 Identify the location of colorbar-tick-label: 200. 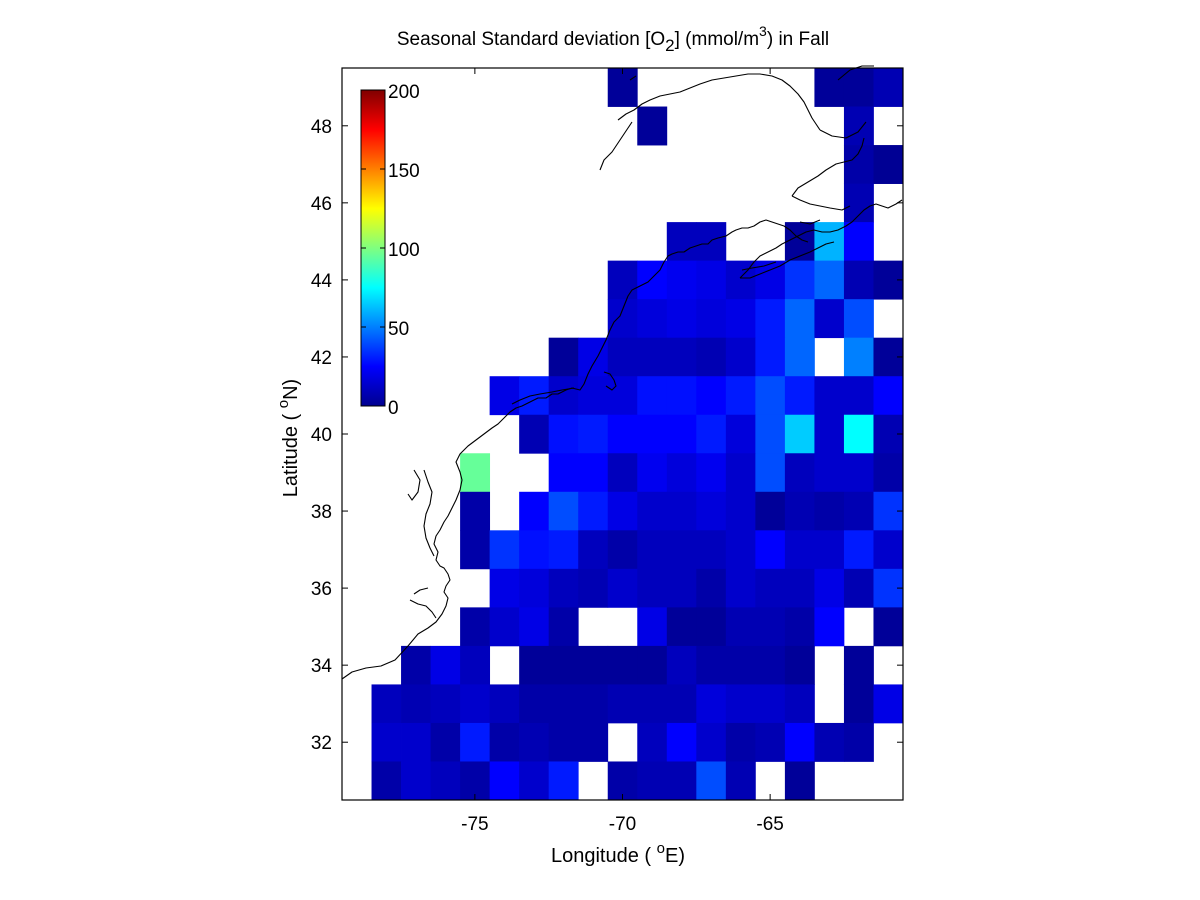
(404, 92).